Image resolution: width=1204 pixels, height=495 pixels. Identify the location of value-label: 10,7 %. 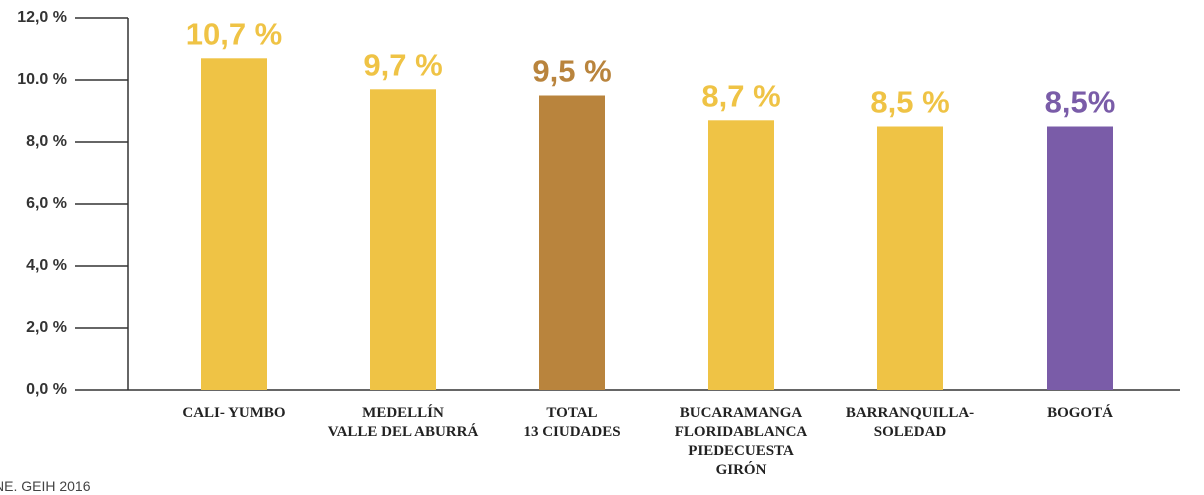
(234, 33).